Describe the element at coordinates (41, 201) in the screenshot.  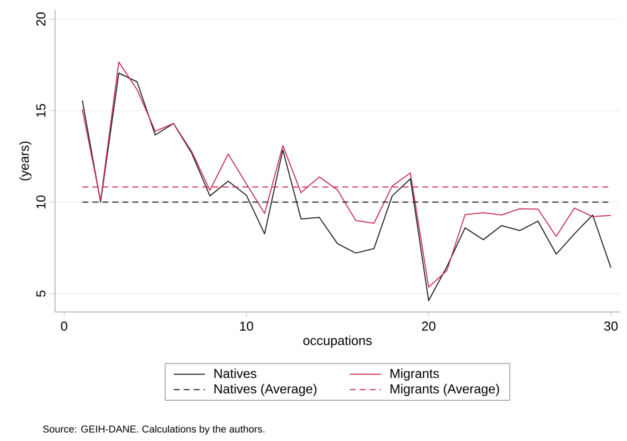
I see `y-tick-label: 10` at that location.